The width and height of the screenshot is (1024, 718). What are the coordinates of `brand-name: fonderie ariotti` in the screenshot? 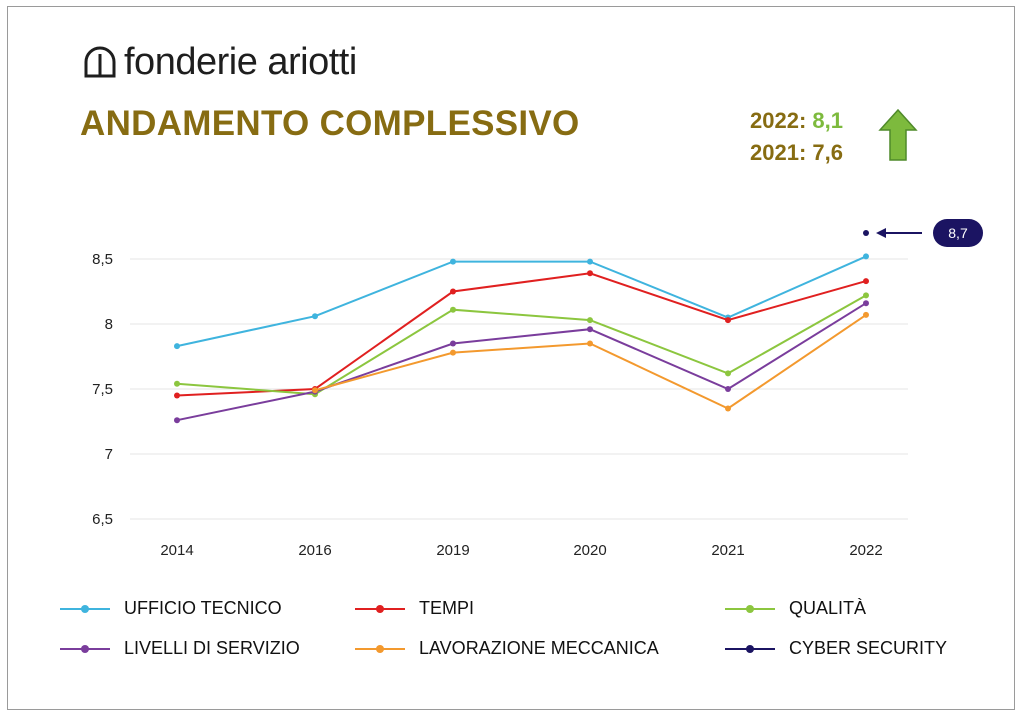 It's located at (240, 61).